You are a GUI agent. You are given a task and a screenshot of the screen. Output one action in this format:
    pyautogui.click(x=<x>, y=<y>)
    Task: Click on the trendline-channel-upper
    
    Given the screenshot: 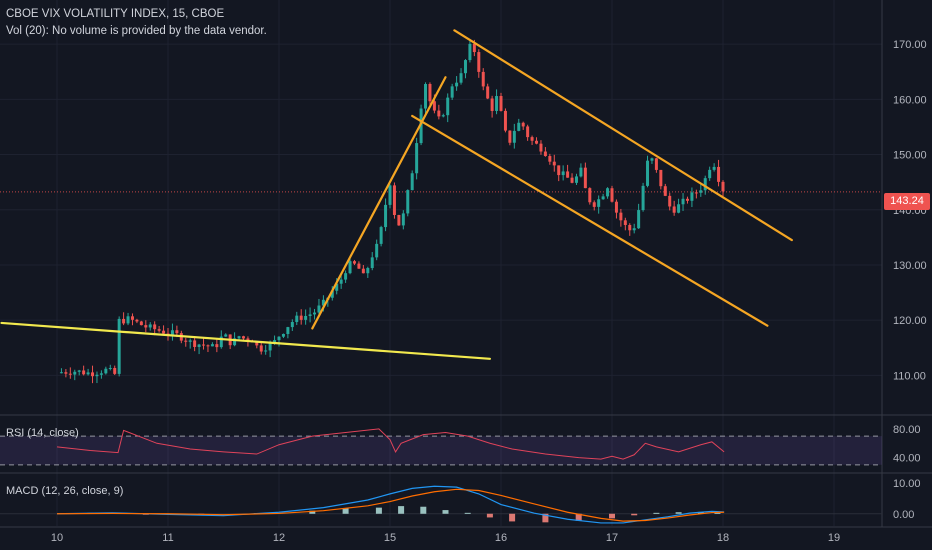 What is the action you would take?
    pyautogui.click(x=622, y=135)
    